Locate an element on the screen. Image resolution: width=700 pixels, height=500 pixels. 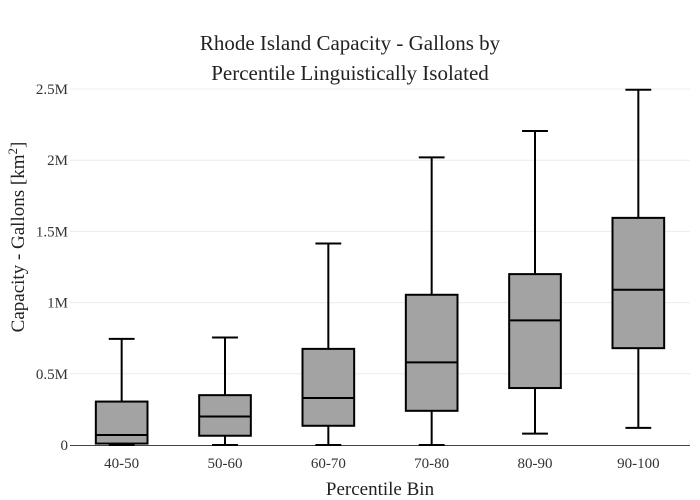
x-tick-label: 60-70 is located at coordinates (328, 464).